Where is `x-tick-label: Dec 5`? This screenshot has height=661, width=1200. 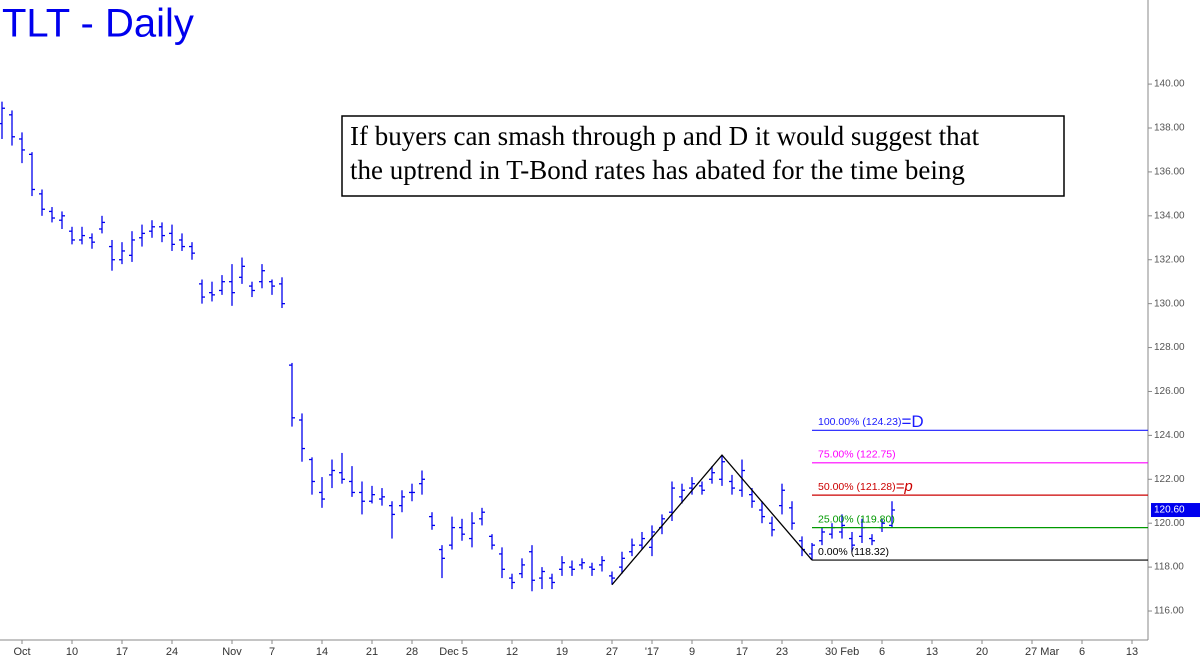
x-tick-label: Dec 5 is located at coordinates (453, 652).